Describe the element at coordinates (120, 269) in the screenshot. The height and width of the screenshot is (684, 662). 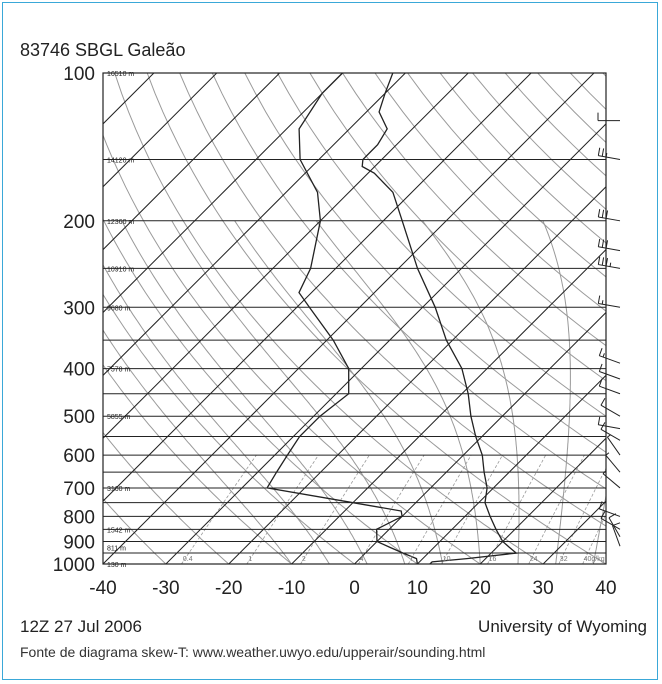
I see `height-label: 10910 m` at that location.